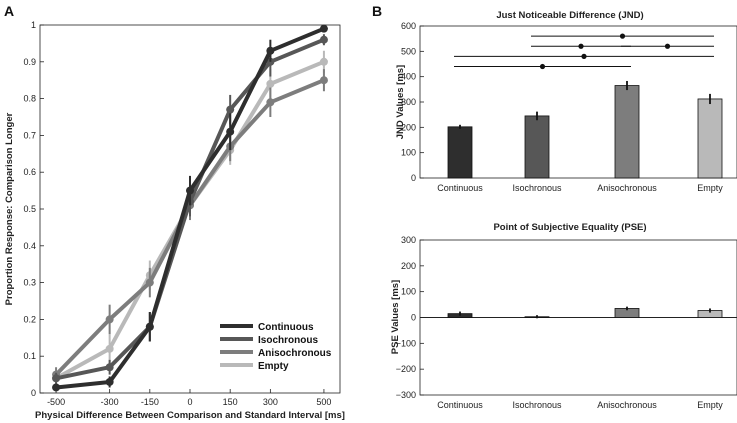 This screenshot has height=423, width=737. Describe the element at coordinates (460, 188) in the screenshot. I see `b1-x-tick-label: Continuous` at that location.